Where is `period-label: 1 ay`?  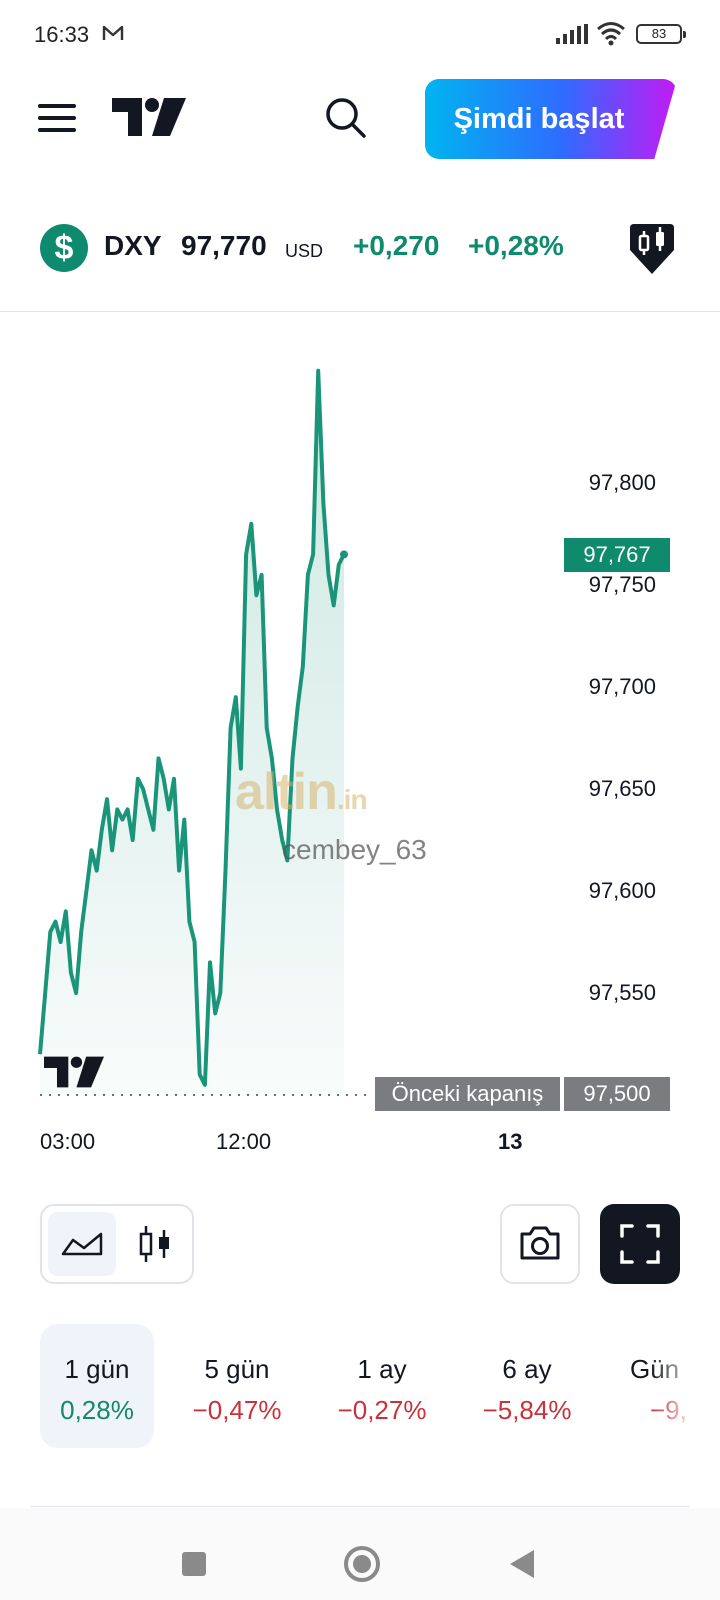
period-label: 1 ay is located at coordinates (382, 1369).